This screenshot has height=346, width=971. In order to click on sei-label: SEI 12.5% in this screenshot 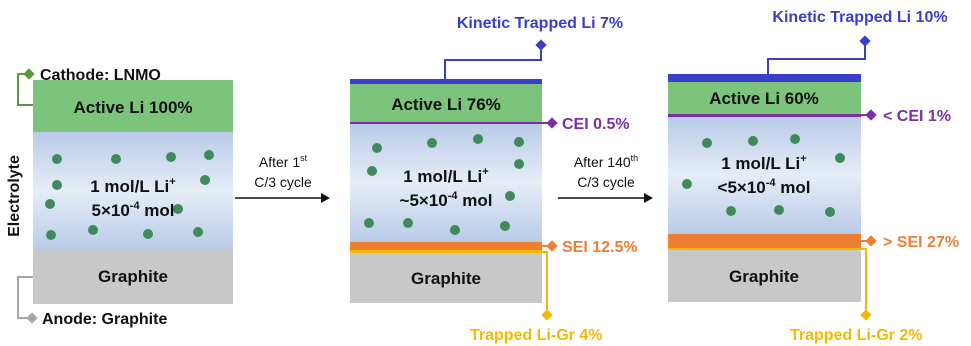, I will do `click(600, 247)`.